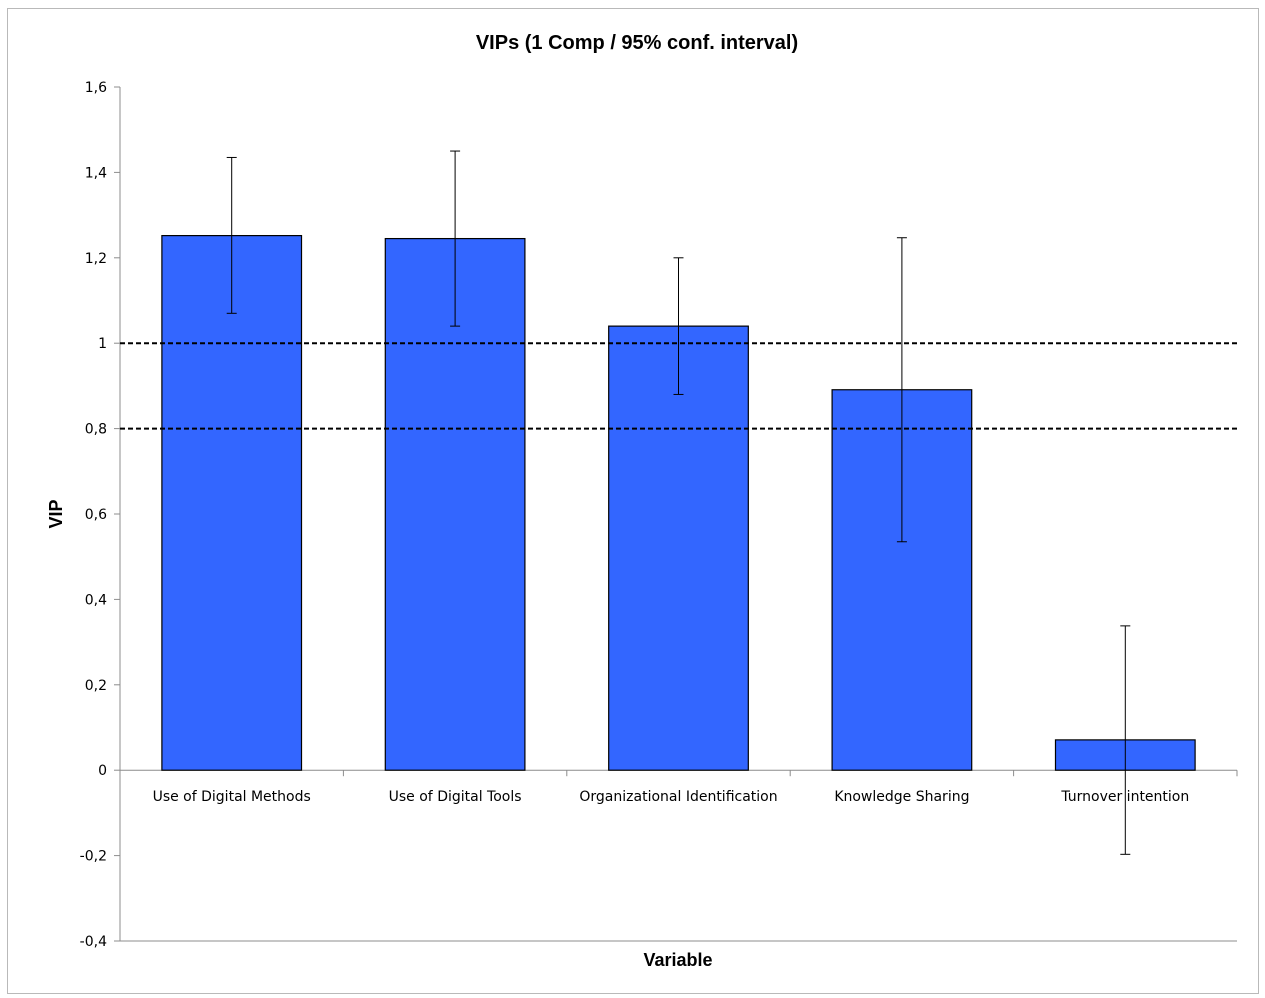 This screenshot has height=998, width=1265. What do you see at coordinates (901, 797) in the screenshot?
I see `x-tick-label: Knowledge Sharing` at bounding box center [901, 797].